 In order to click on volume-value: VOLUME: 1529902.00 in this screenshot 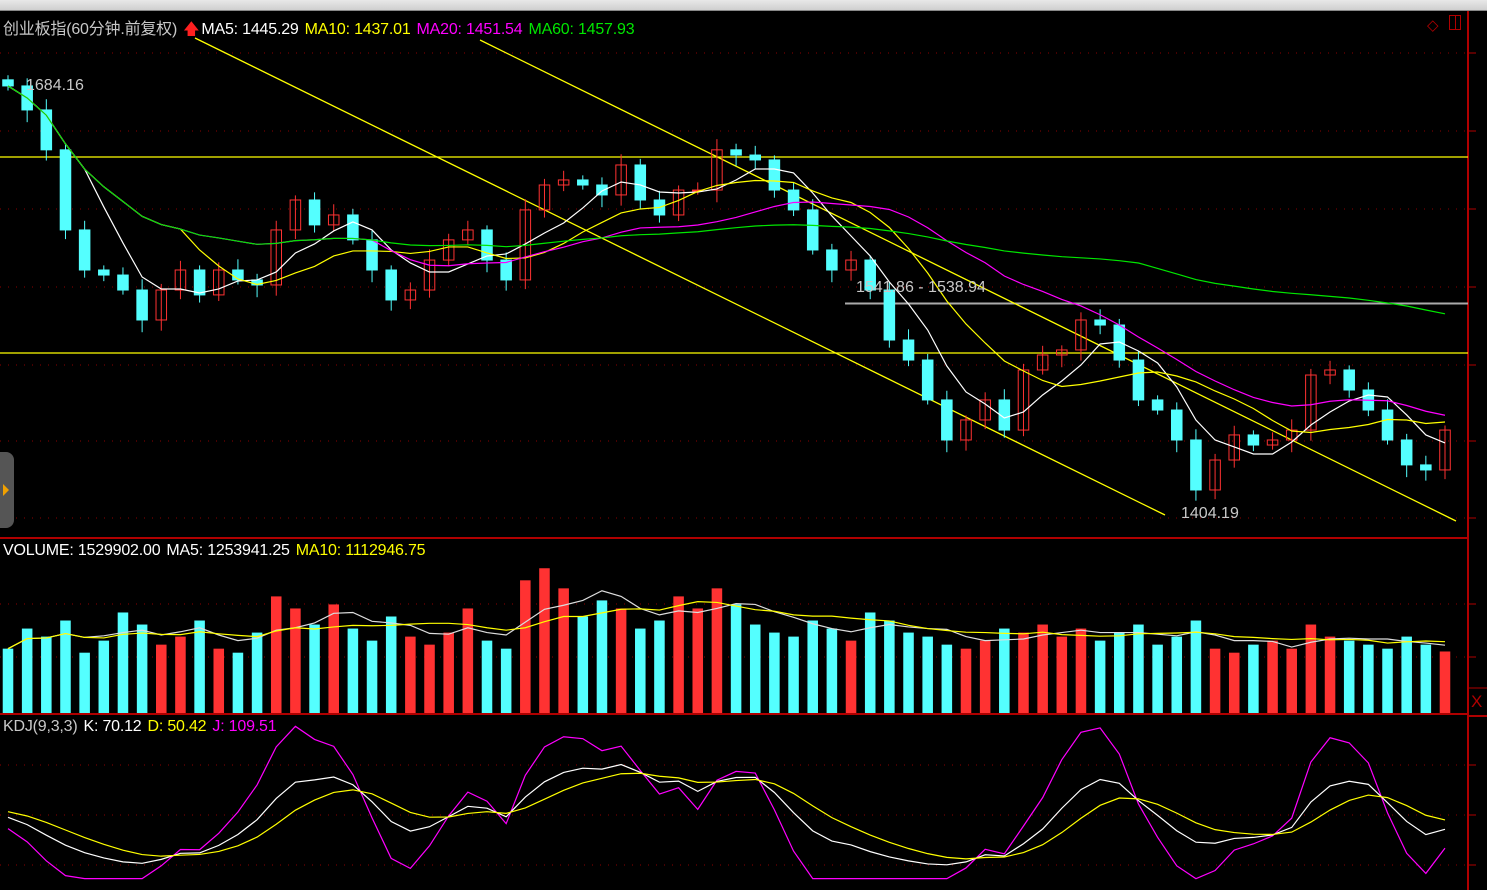, I will do `click(82, 550)`.